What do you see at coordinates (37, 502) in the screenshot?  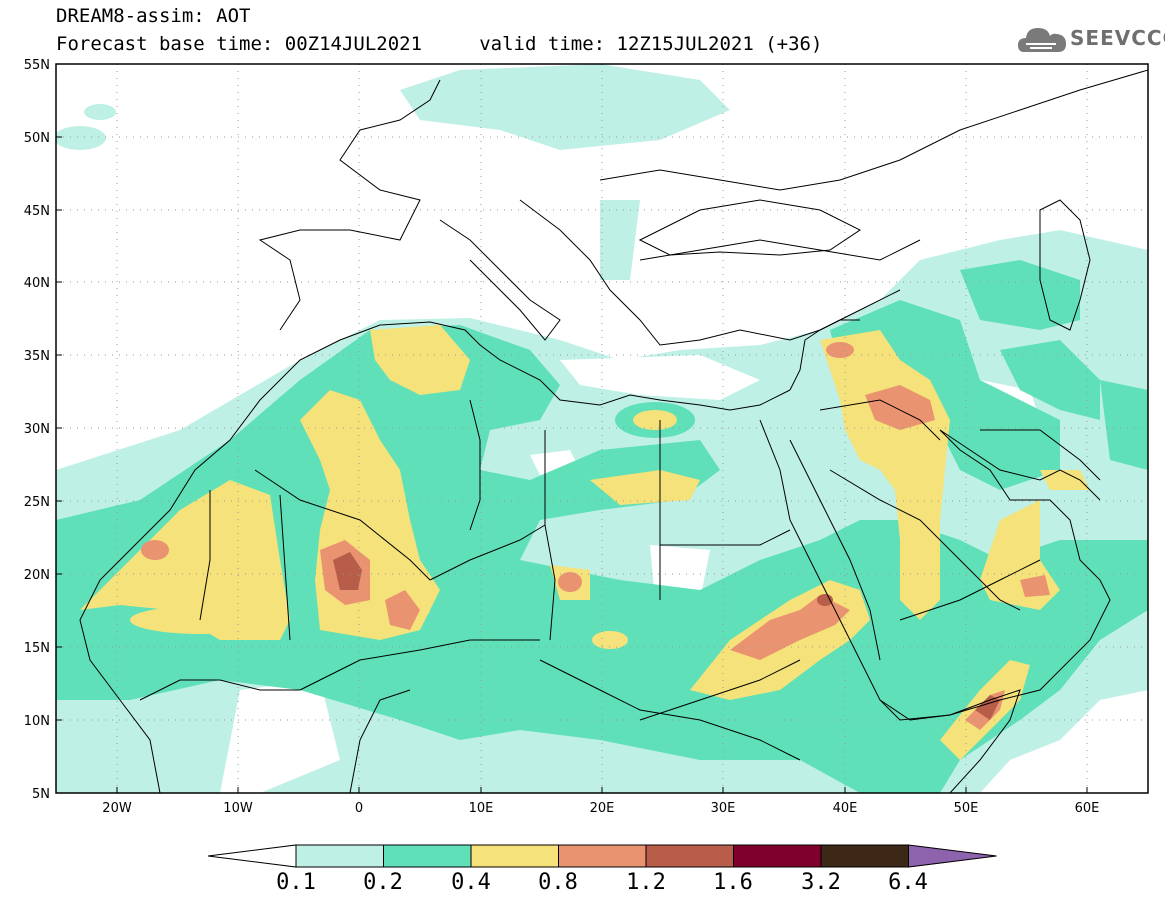 I see `lat-label: 25N` at bounding box center [37, 502].